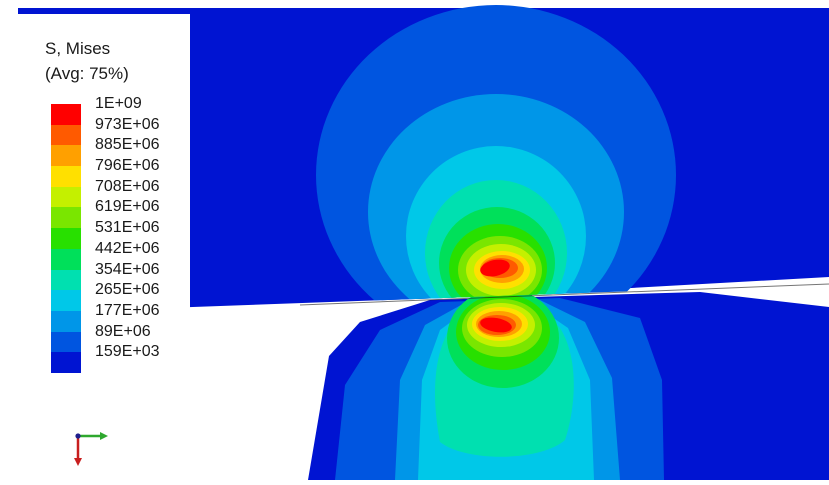 This screenshot has width=829, height=485. Describe the element at coordinates (127, 207) in the screenshot. I see `legend-label: 619E+06` at that location.